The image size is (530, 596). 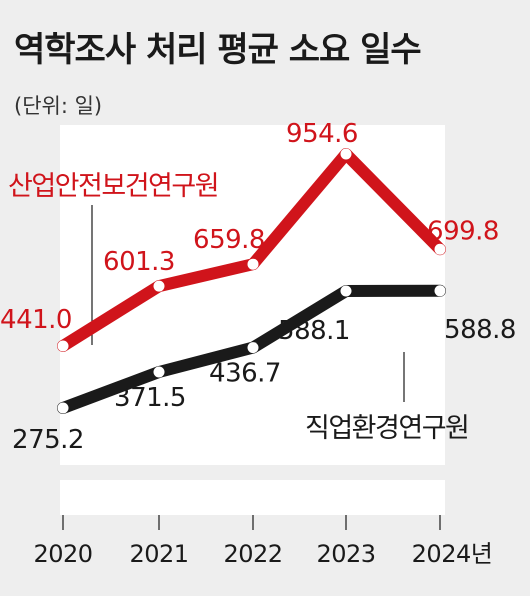 What do you see at coordinates (452, 554) in the screenshot?
I see `x-tick-label: 2024년` at bounding box center [452, 554].